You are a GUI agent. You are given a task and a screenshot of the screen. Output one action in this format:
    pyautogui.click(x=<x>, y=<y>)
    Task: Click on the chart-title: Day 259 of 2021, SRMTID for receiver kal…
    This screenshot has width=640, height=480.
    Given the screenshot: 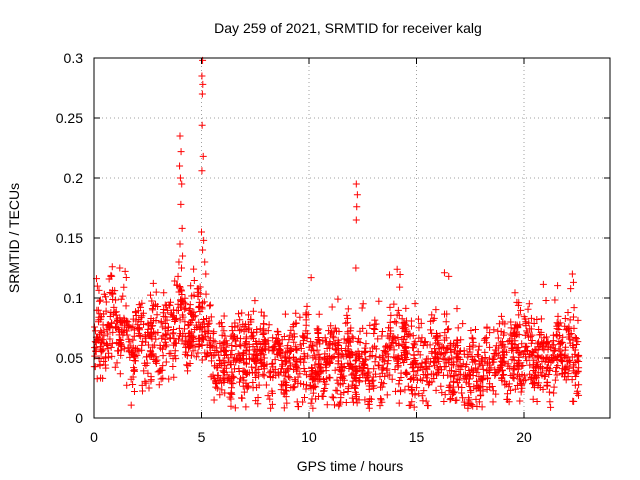 What is the action you would take?
    pyautogui.click(x=348, y=28)
    